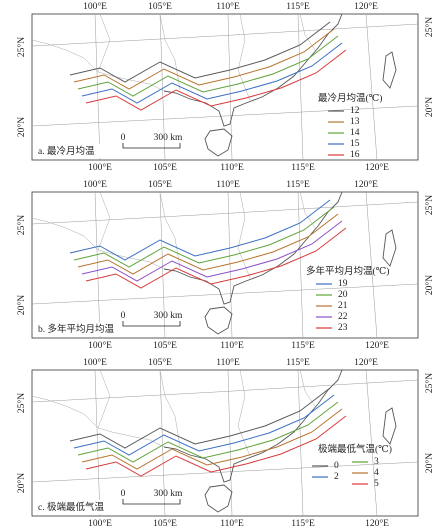 The width and height of the screenshot is (447, 532). What do you see at coordinates (355, 111) in the screenshot?
I see `legend-label: 12` at bounding box center [355, 111].